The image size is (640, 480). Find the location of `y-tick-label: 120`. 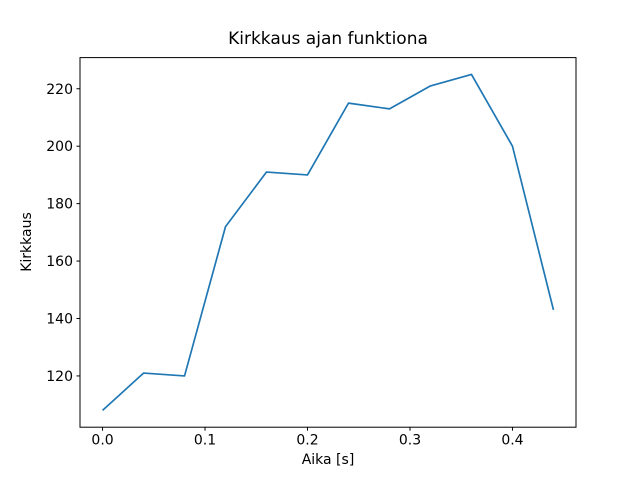

y-tick-label: 120 is located at coordinates (59, 377).